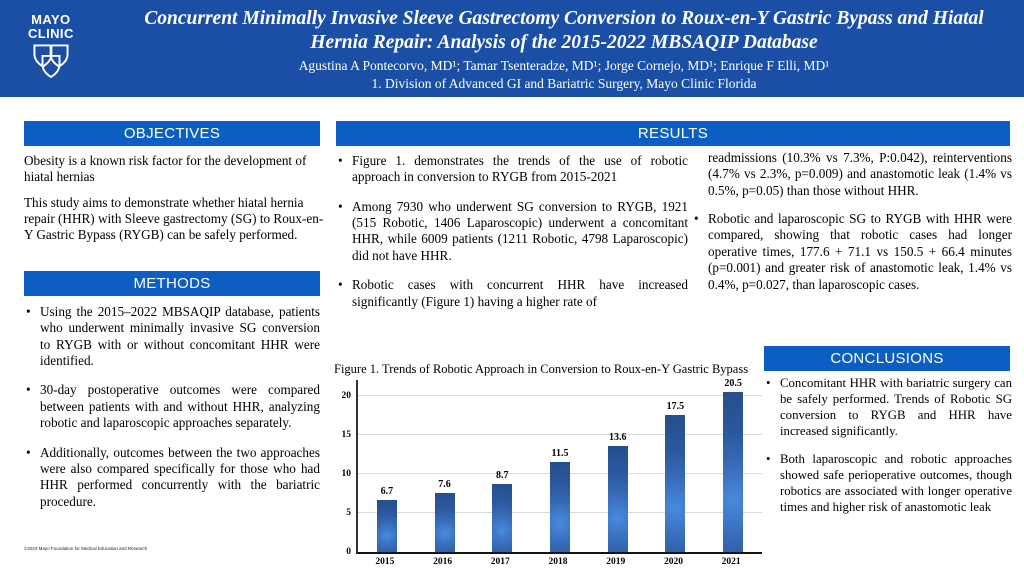  I want to click on chart-x-tick: 2018, so click(558, 562).